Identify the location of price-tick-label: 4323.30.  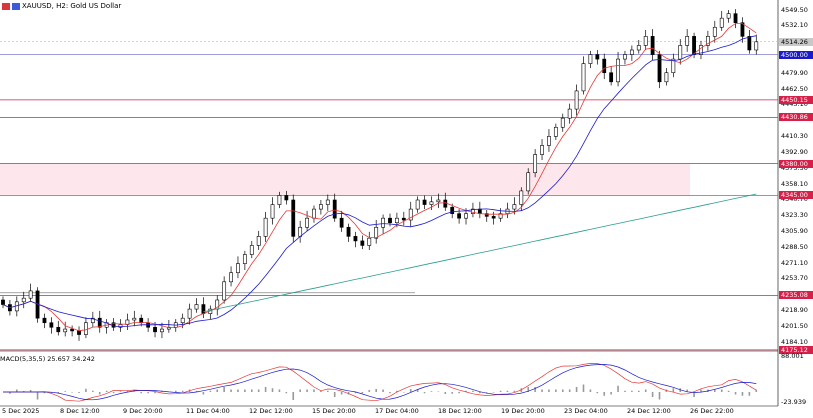
(794, 215).